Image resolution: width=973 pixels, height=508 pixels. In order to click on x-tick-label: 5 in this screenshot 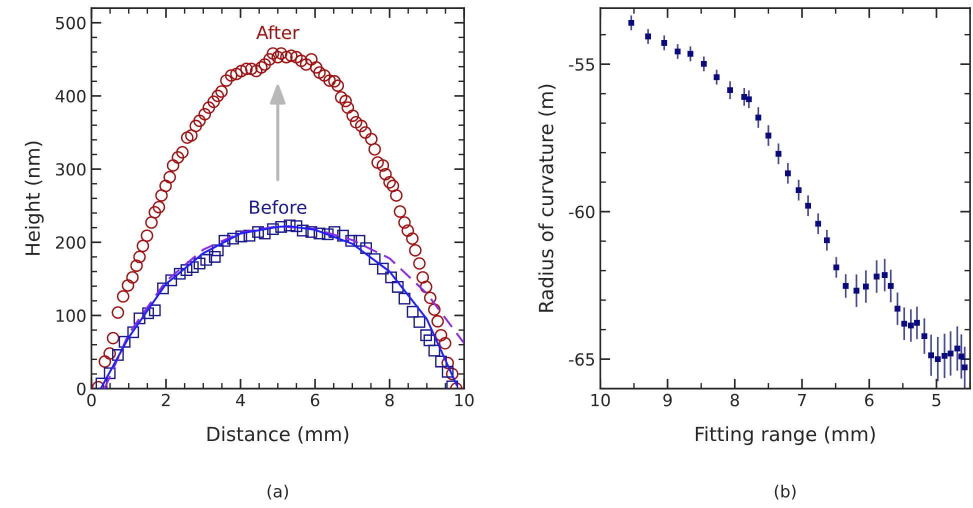, I will do `click(936, 400)`.